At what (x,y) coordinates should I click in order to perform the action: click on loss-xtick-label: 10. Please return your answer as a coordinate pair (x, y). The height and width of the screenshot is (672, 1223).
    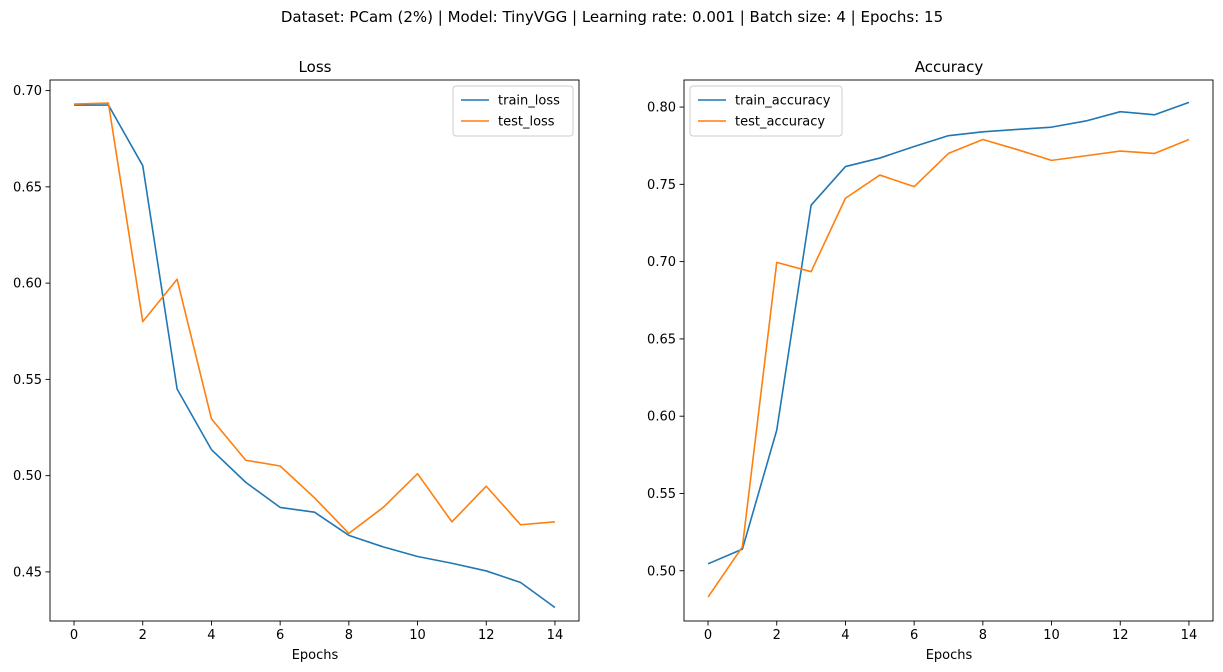
    Looking at the image, I should click on (417, 635).